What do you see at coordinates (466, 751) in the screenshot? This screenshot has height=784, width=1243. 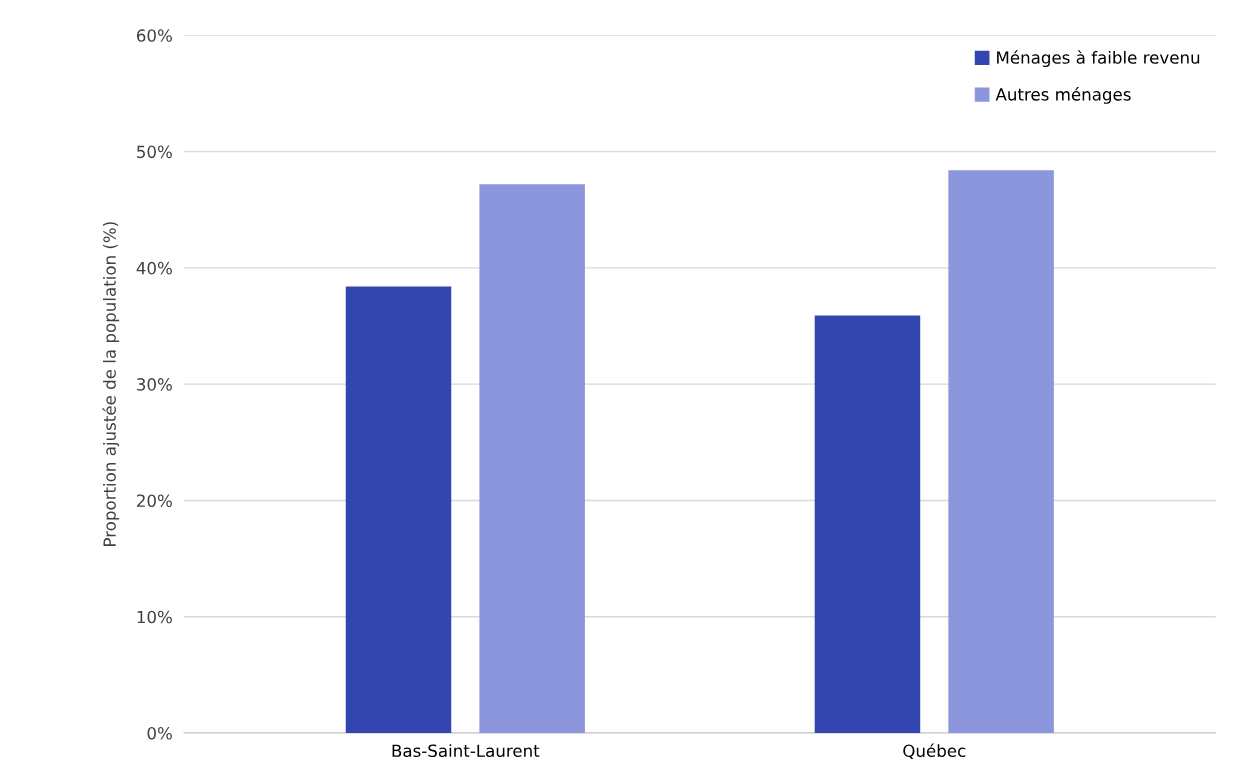 I see `x-tick-label: Bas-Saint-Laurent` at bounding box center [466, 751].